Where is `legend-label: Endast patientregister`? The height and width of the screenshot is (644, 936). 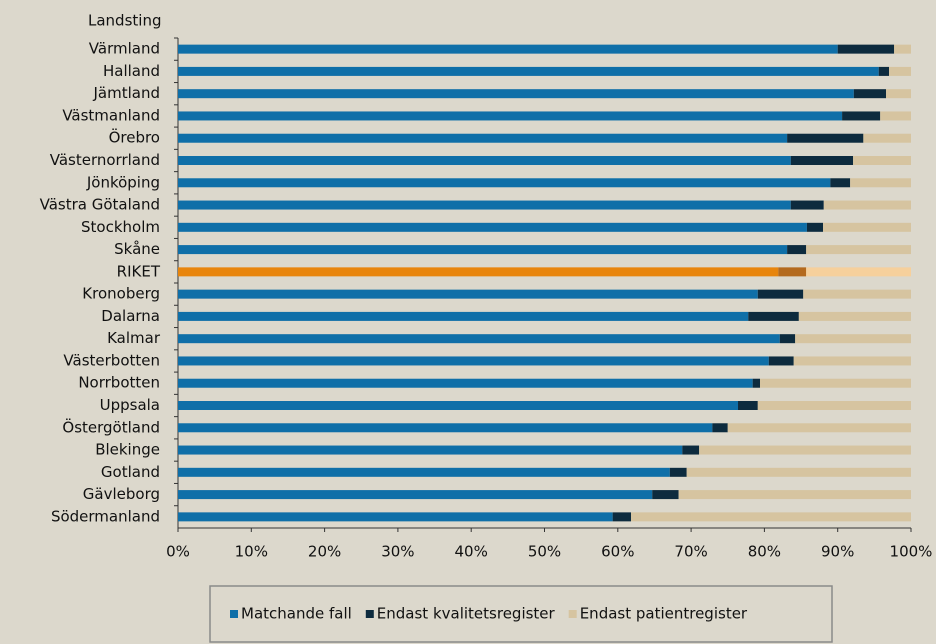
legend-label: Endast patientregister is located at coordinates (664, 614).